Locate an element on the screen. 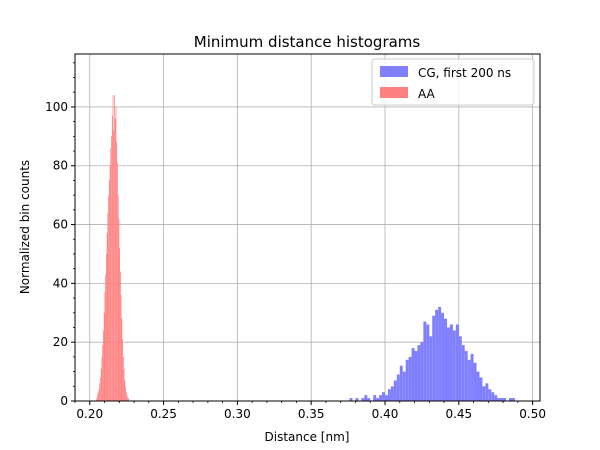 This screenshot has height=450, width=600. y-axis-ticks: 0 20 40 60 80 100 is located at coordinates (60, 235).